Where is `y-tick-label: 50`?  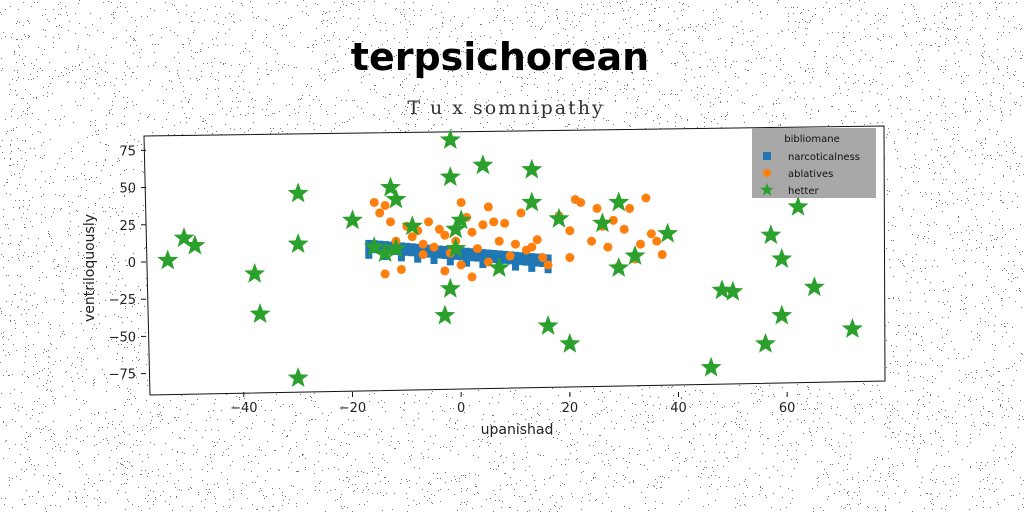 y-tick-label: 50 is located at coordinates (127, 189).